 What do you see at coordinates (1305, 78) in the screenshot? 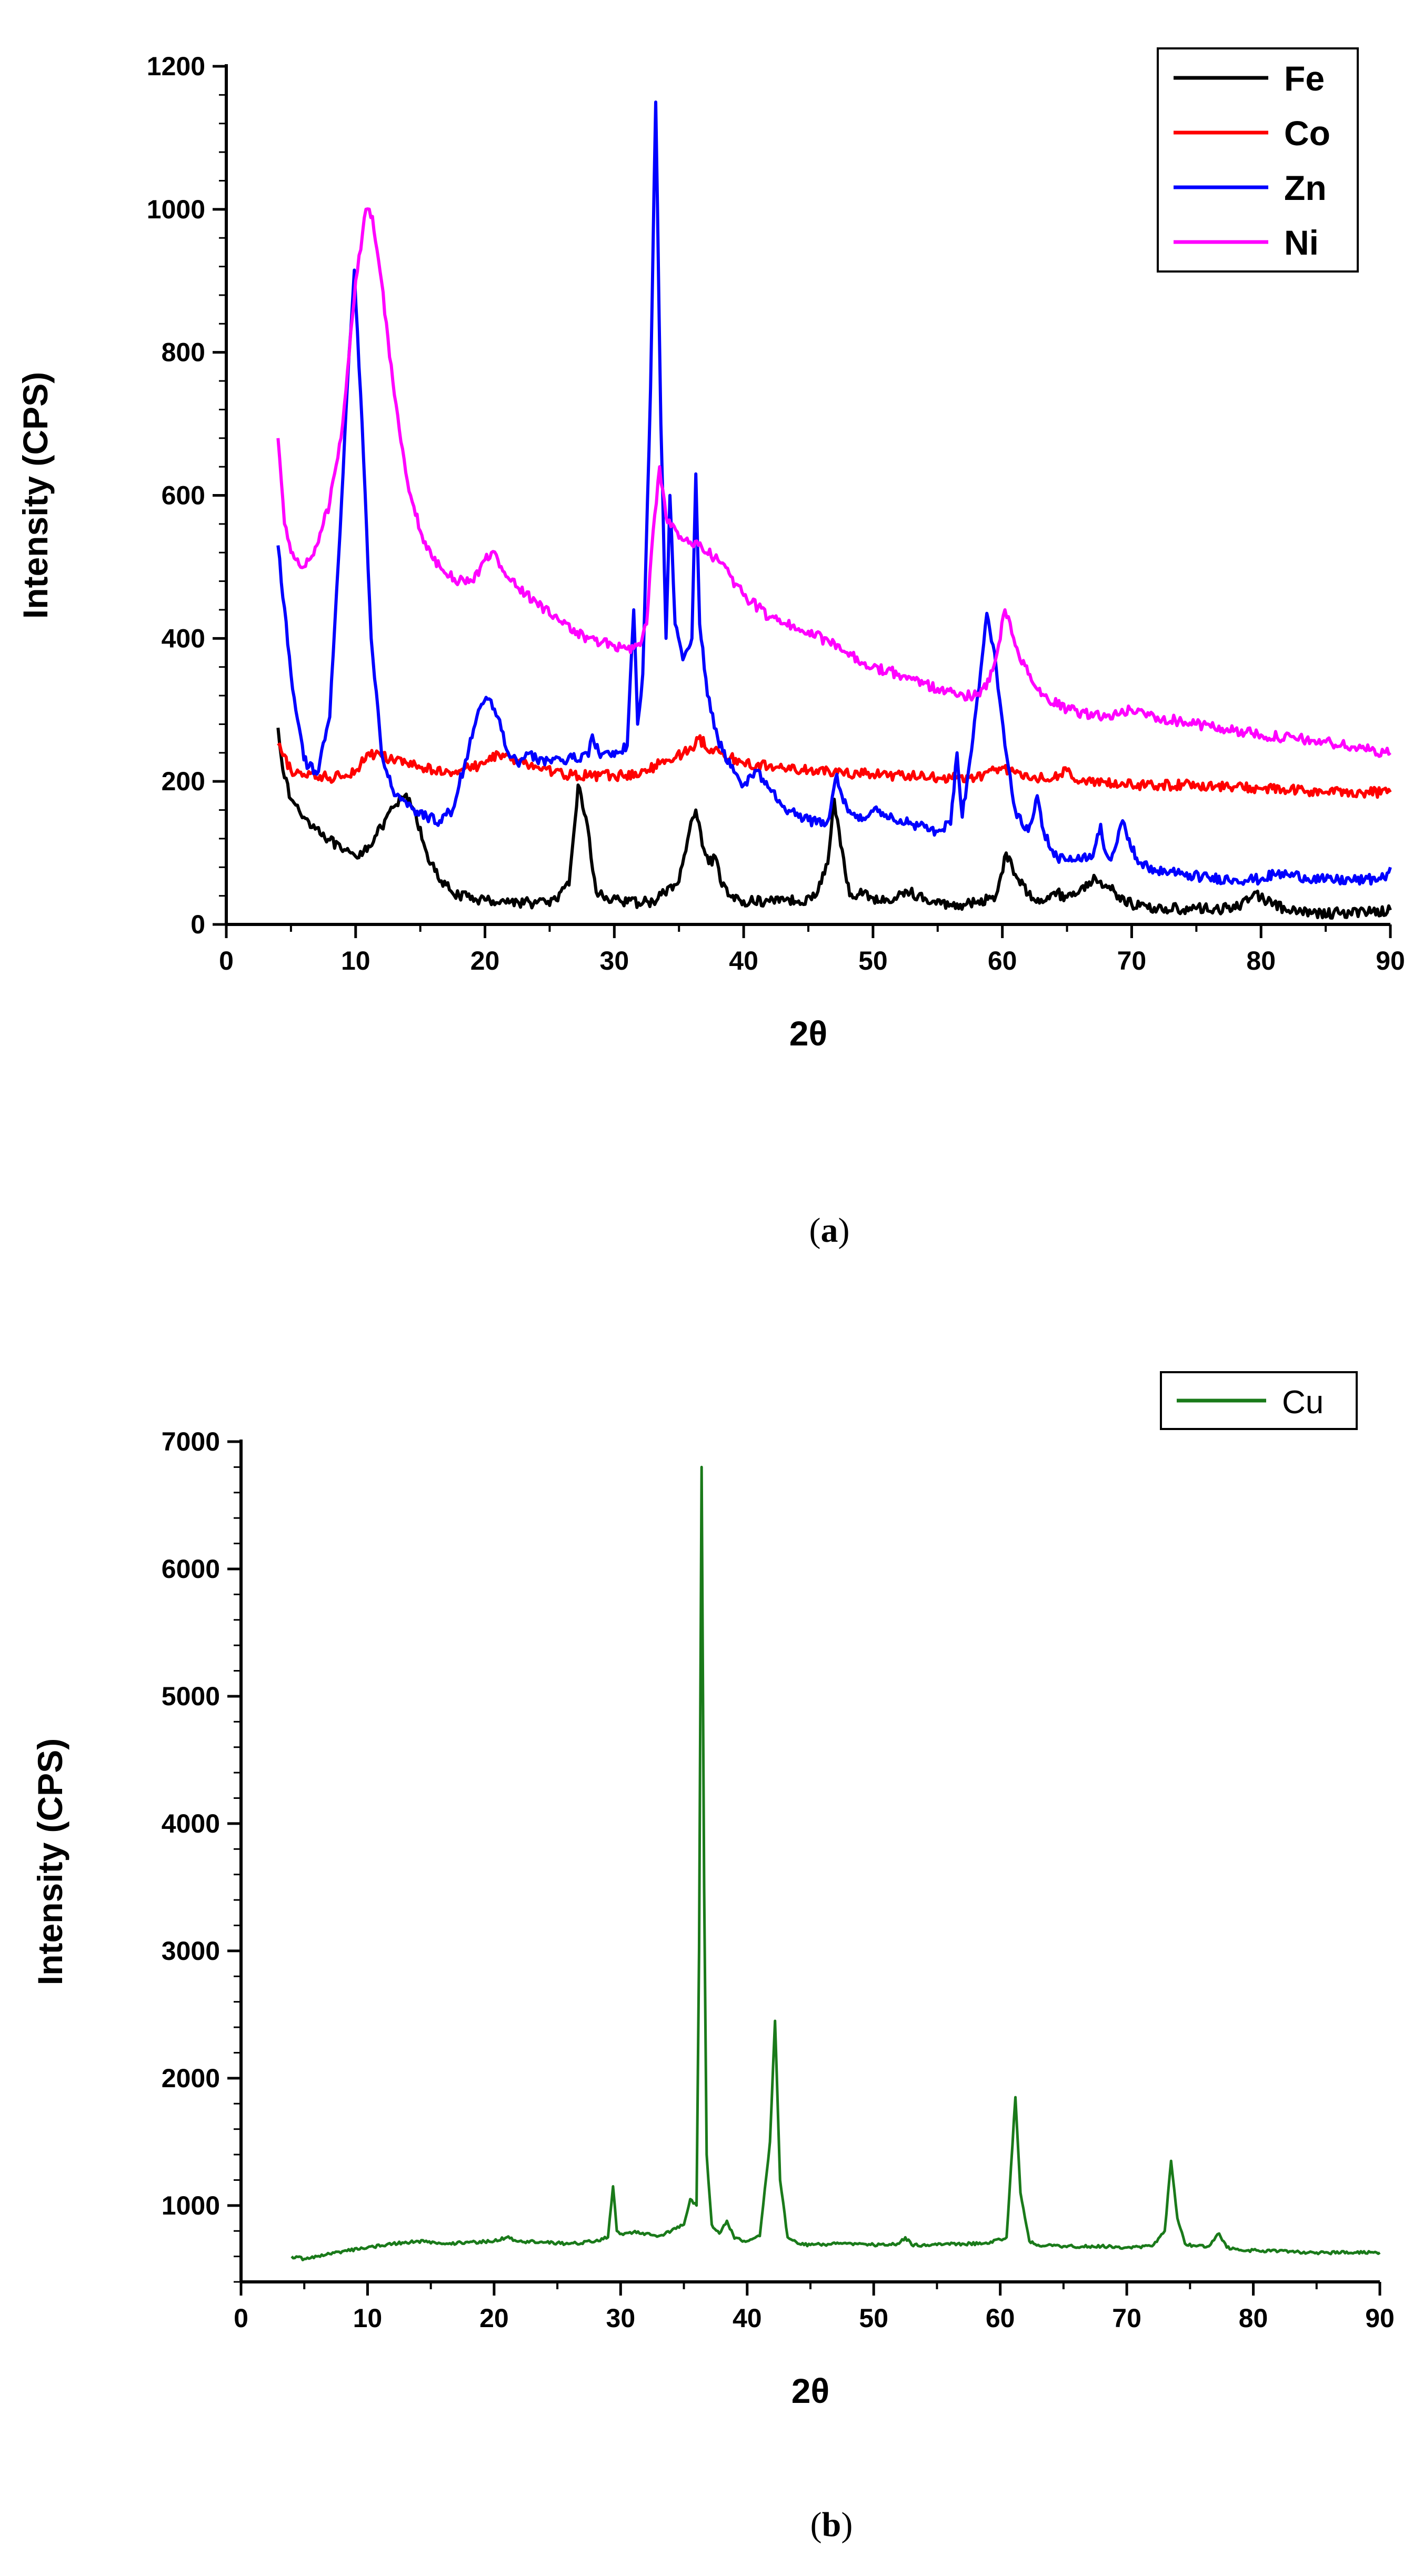
I see `a-legend-label-fe: Fe` at bounding box center [1305, 78].